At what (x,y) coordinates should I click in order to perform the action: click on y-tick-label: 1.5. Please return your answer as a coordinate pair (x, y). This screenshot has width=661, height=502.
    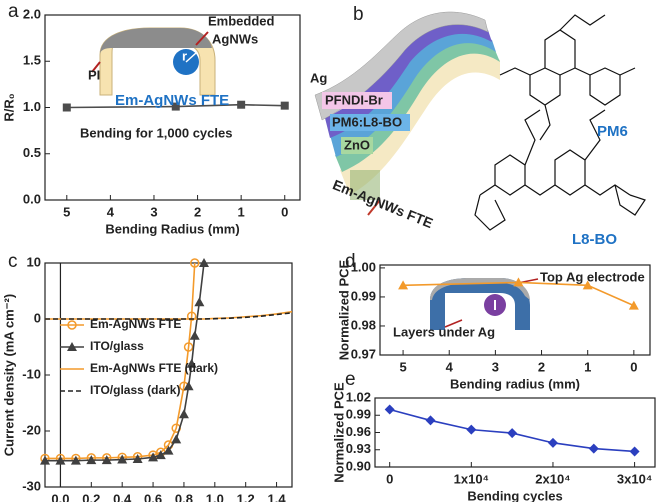
    Looking at the image, I should click on (32, 60).